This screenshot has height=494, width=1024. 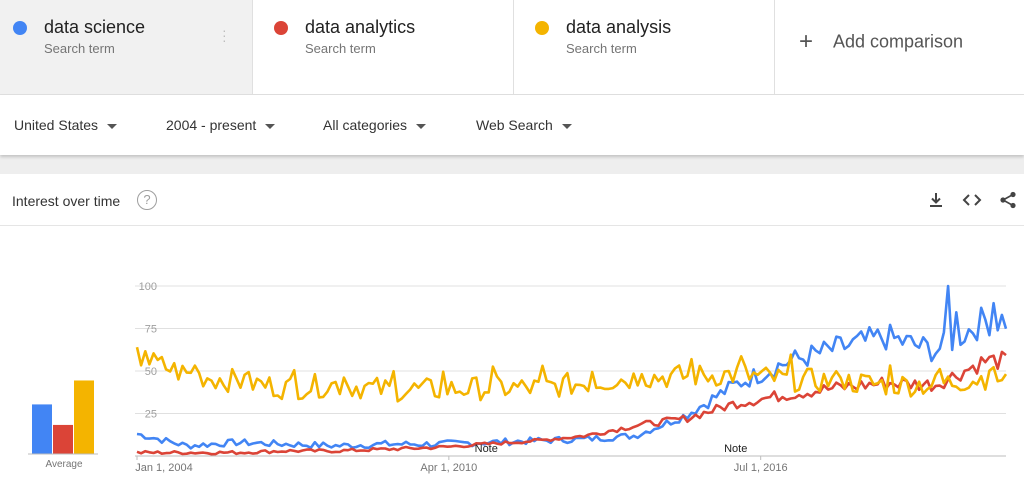 What do you see at coordinates (126, 47) in the screenshot?
I see `term-data-science: data science Search term · · ·` at bounding box center [126, 47].